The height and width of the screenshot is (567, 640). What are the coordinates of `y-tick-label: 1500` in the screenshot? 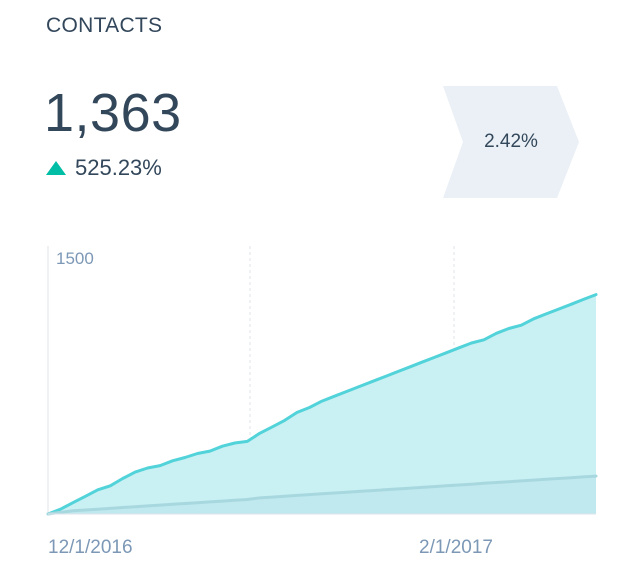 It's located at (75, 258).